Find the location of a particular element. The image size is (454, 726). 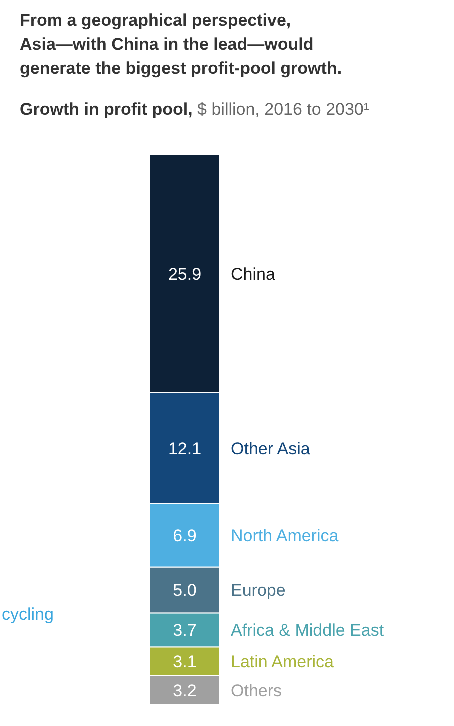

data-label: 3.1 is located at coordinates (185, 662).